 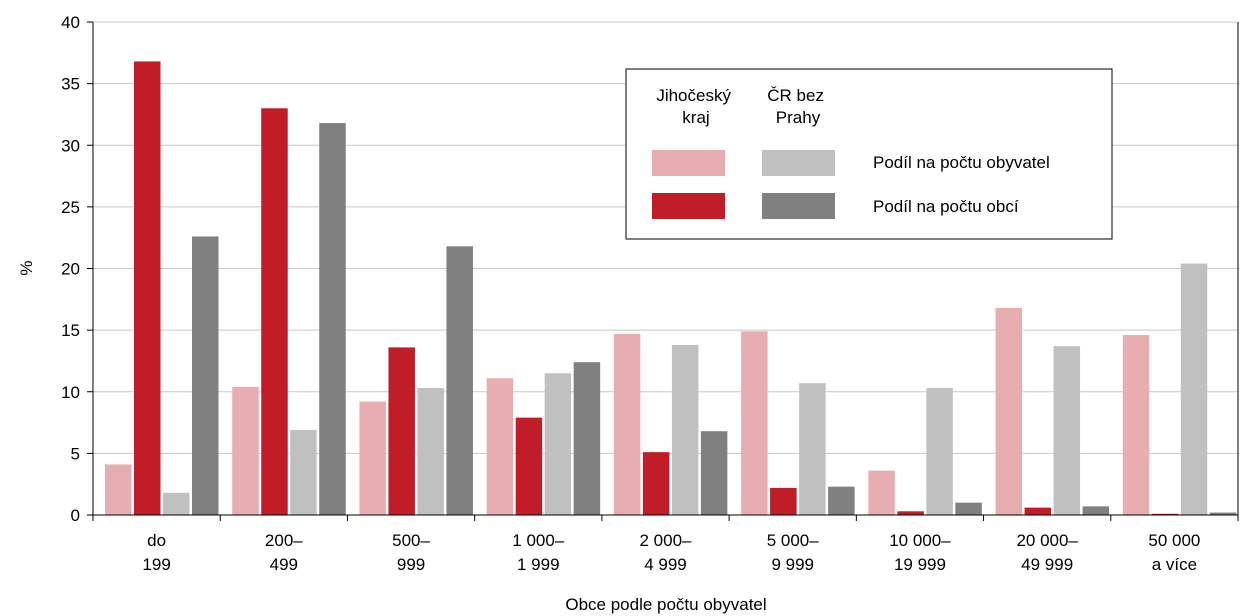 I want to click on legend-row-obci: Podíl na počtu obcí, so click(x=946, y=206).